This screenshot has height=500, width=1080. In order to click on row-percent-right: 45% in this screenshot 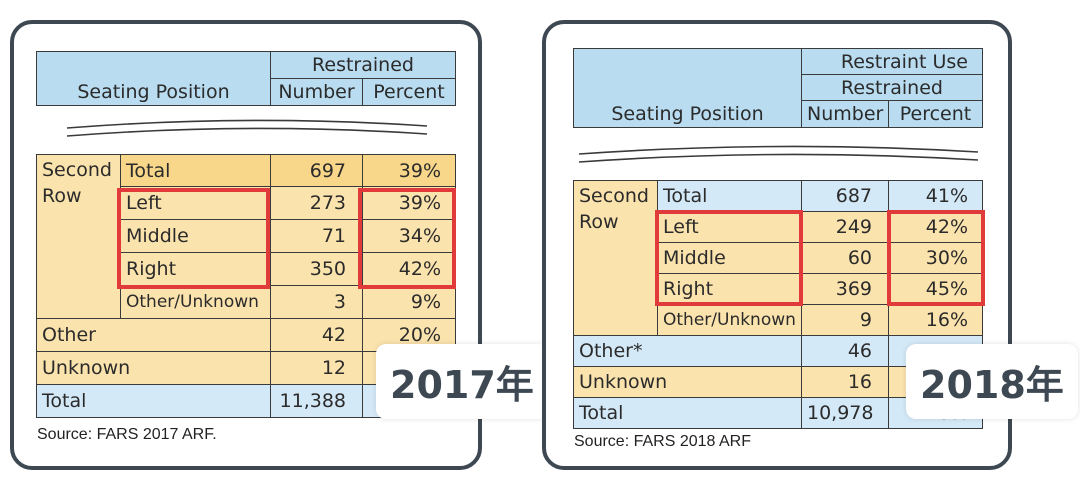, I will do `click(935, 289)`.